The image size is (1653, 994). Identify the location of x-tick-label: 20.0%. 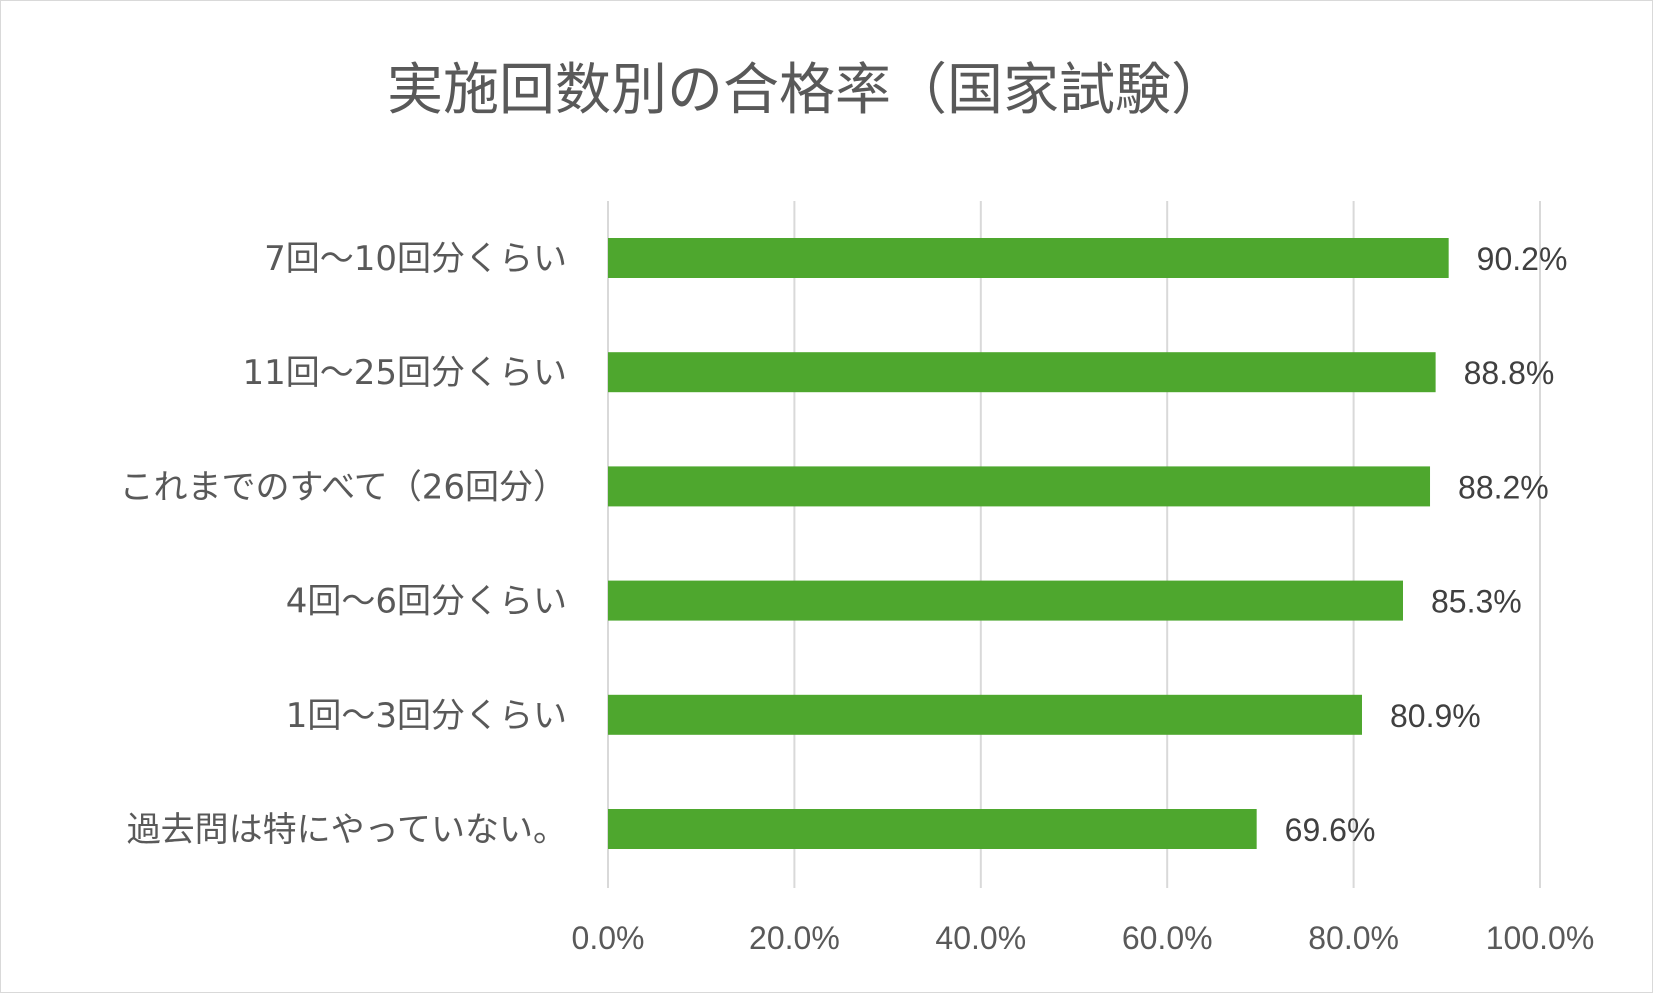
(794, 938).